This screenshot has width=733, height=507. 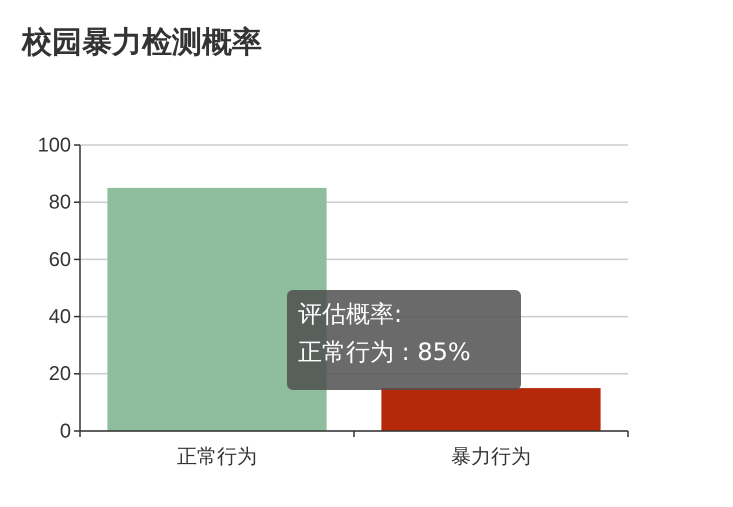 I want to click on chart-title: 校园暴力检测概率, so click(x=141, y=42).